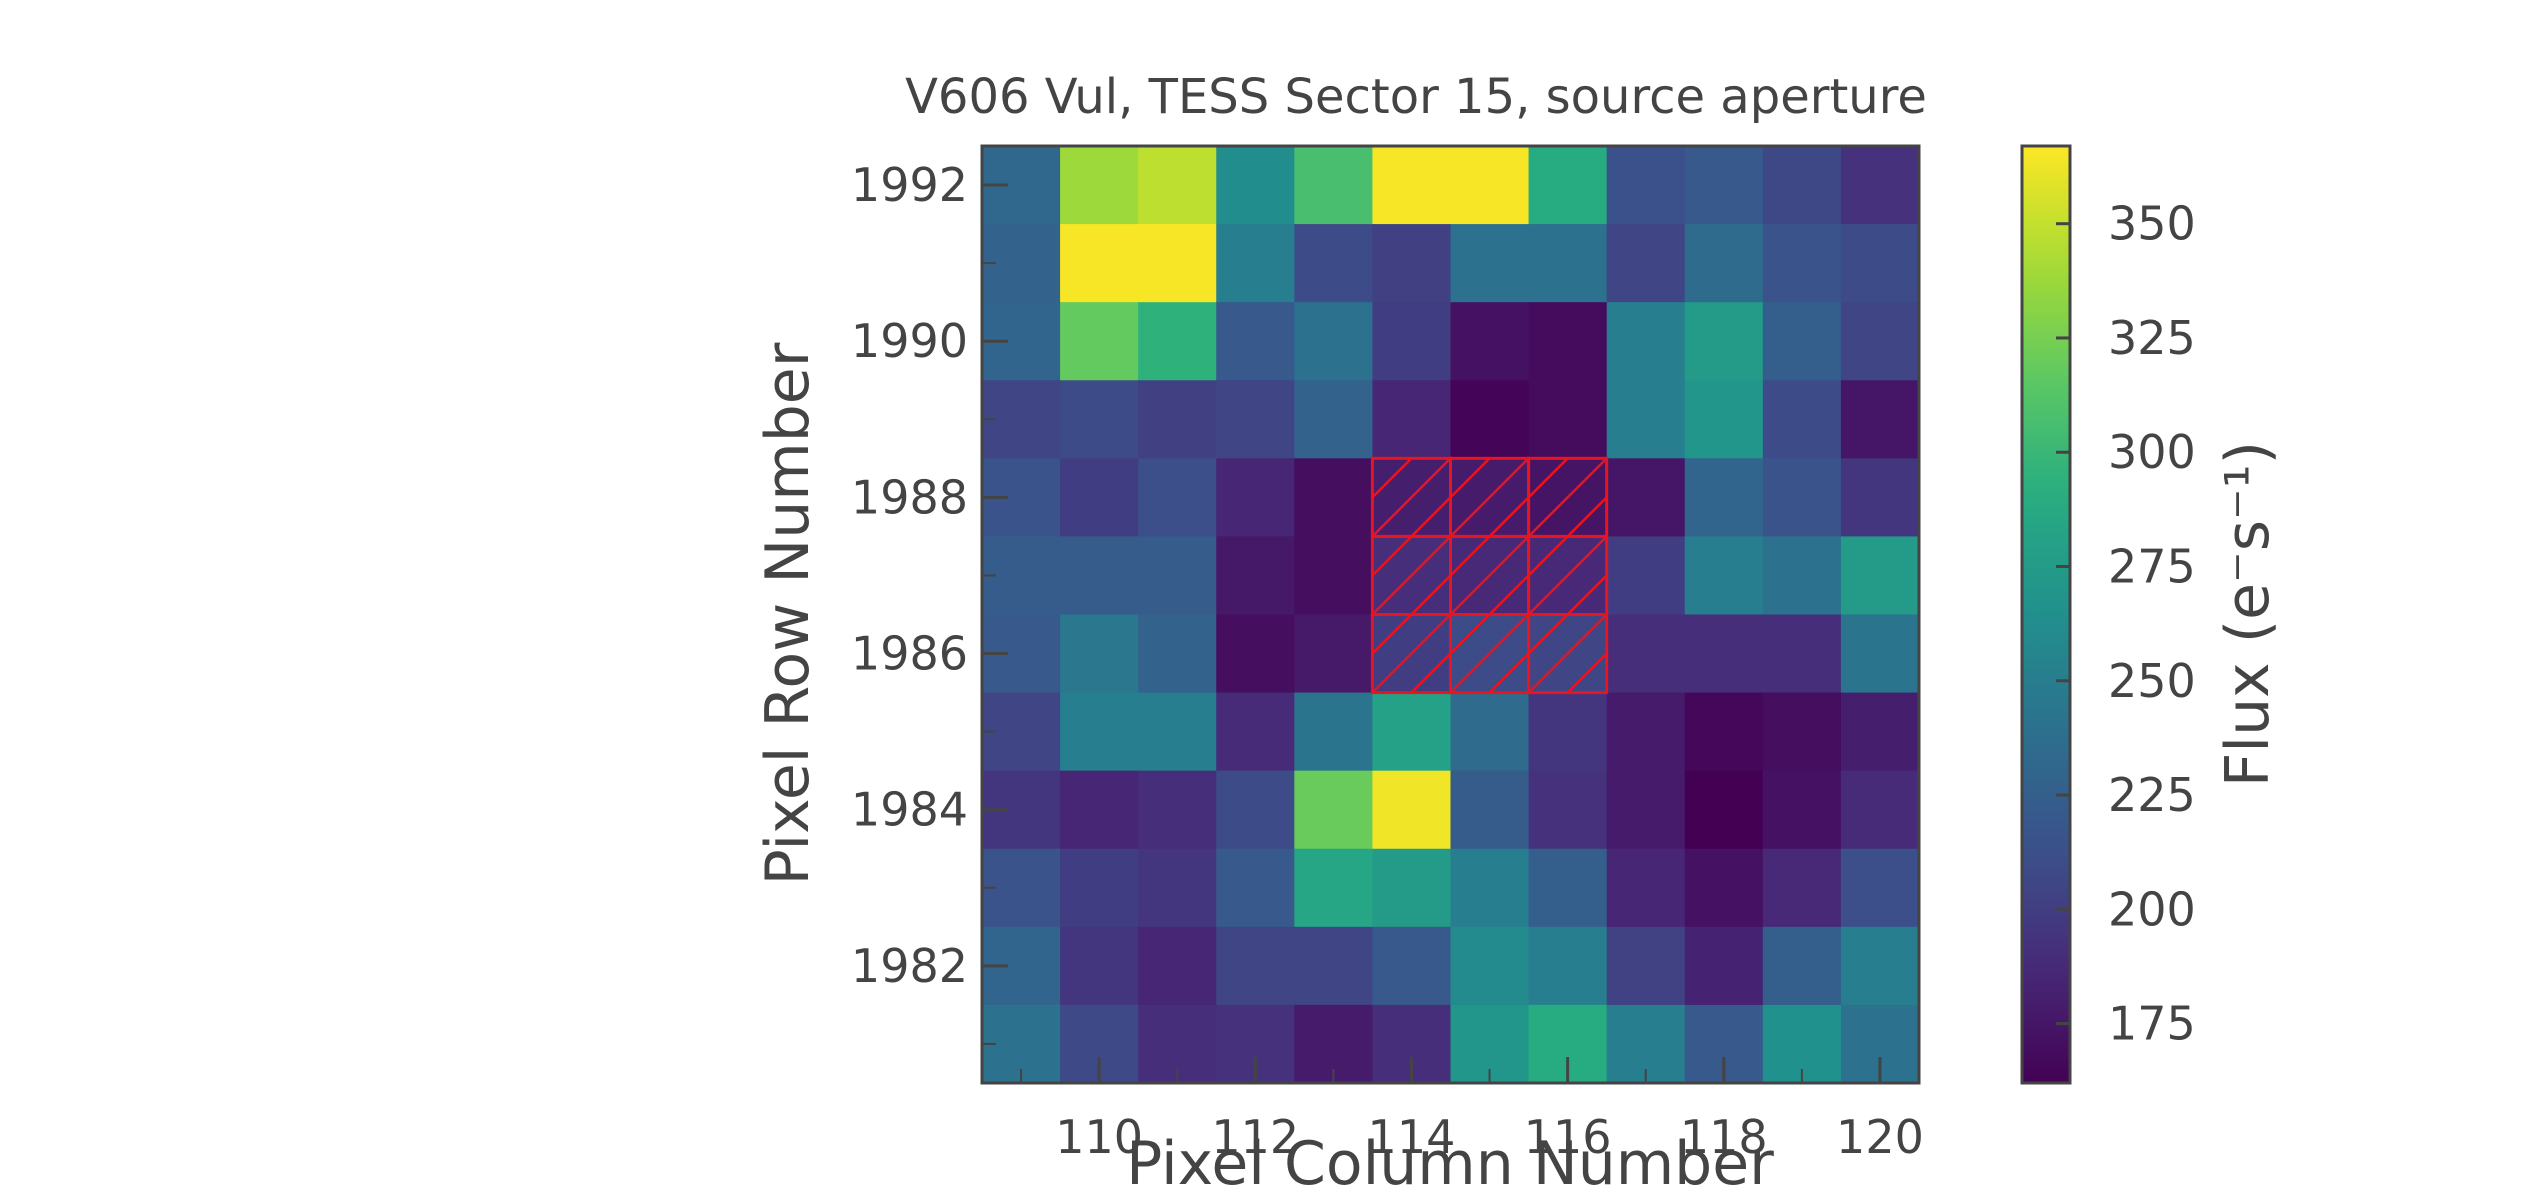 The height and width of the screenshot is (1200, 2545). What do you see at coordinates (2152, 681) in the screenshot?
I see `colorbar-tick-label: 250` at bounding box center [2152, 681].